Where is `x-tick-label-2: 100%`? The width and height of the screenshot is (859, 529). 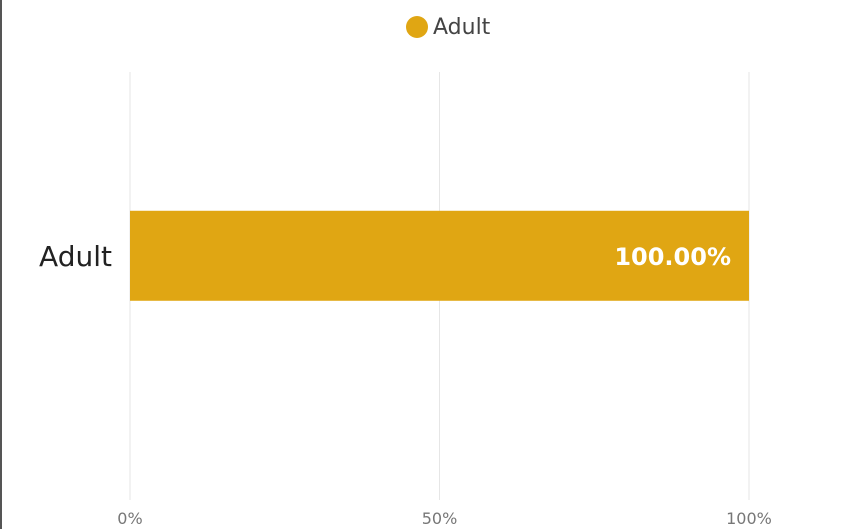 x-tick-label-2: 100% is located at coordinates (749, 518).